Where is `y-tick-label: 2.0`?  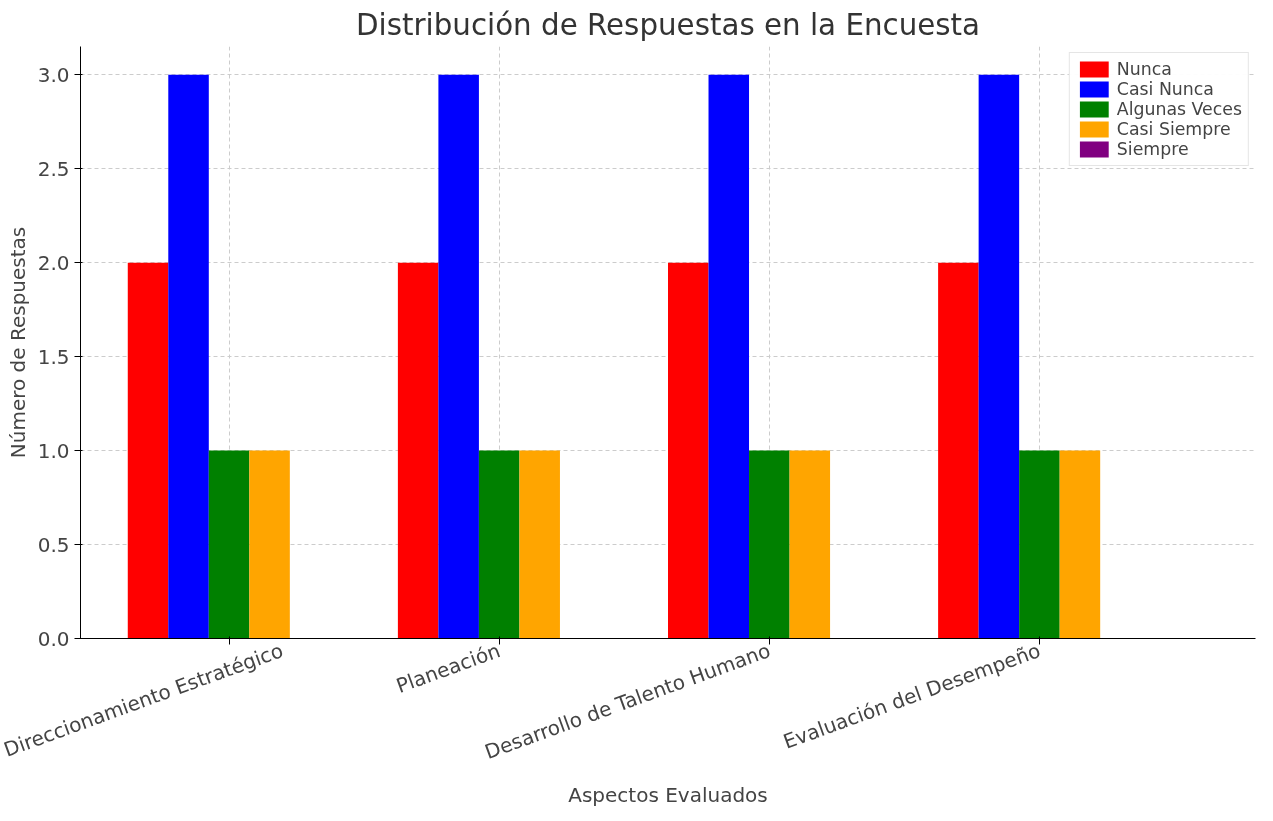
y-tick-label: 2.0 is located at coordinates (53, 262).